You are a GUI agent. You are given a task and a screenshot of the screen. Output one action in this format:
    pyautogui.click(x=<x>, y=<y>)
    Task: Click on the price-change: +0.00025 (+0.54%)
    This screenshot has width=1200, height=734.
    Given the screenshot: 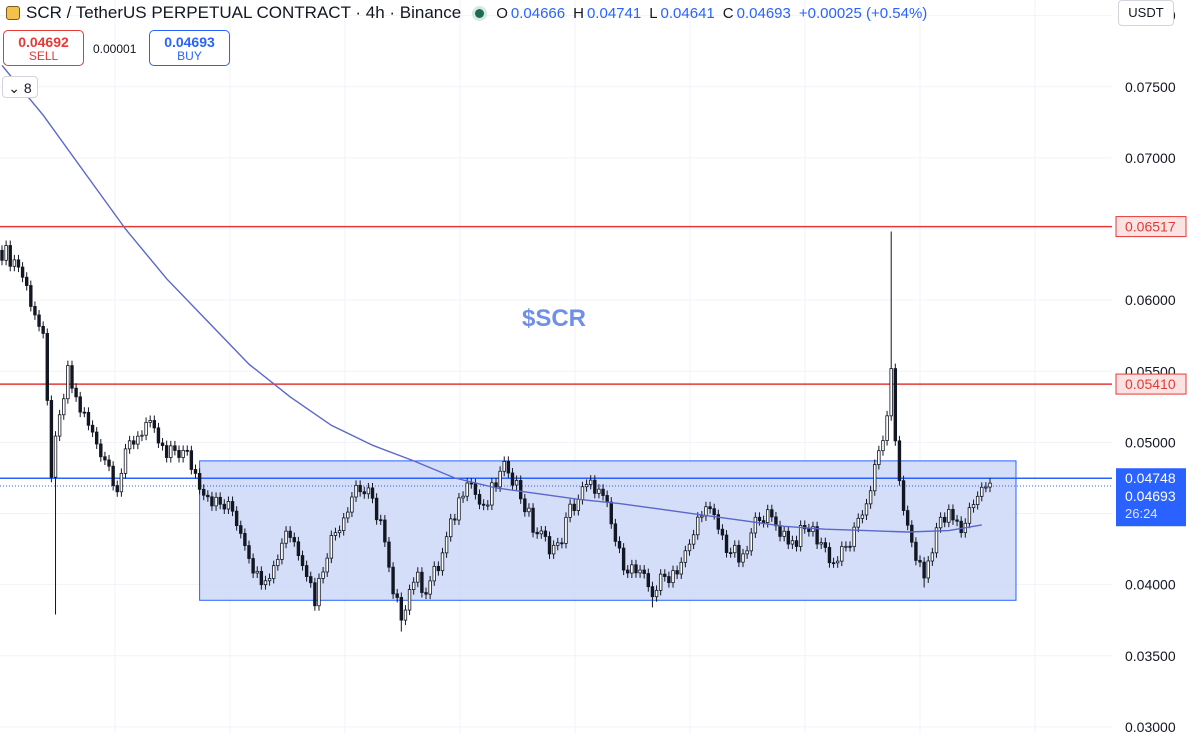 What is the action you would take?
    pyautogui.click(x=863, y=13)
    